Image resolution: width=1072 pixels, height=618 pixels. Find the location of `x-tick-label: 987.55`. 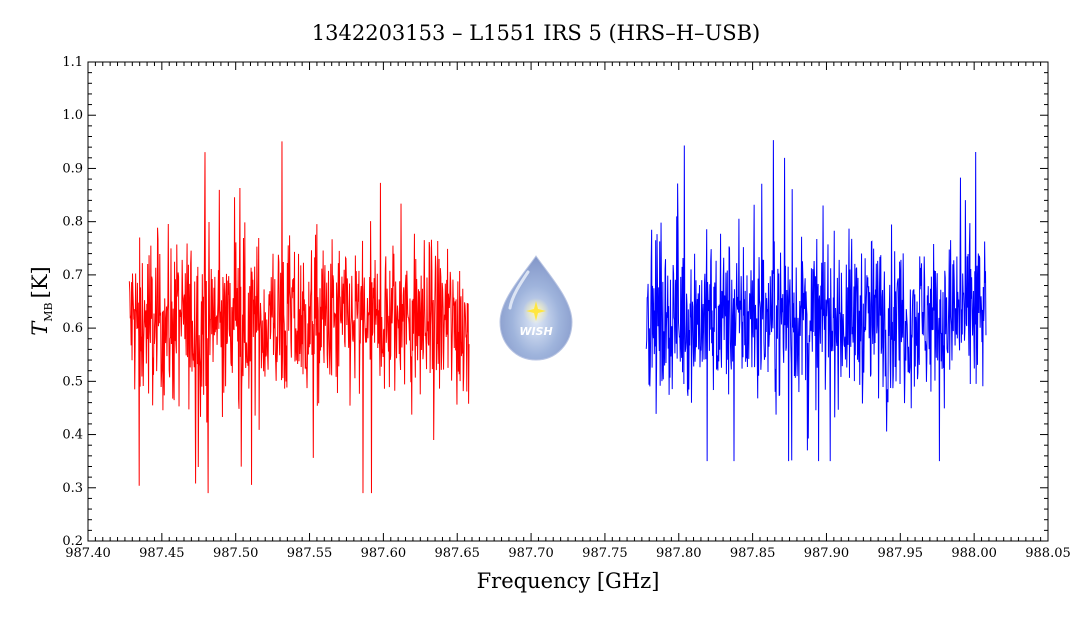

x-tick-label: 987.55 is located at coordinates (310, 553).